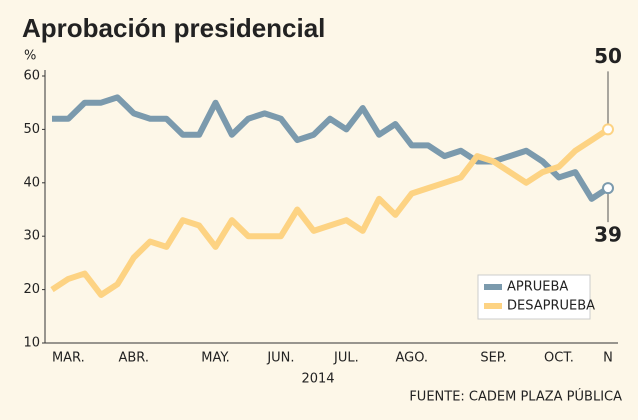  What do you see at coordinates (68, 358) in the screenshot?
I see `x-tick-label: MAR.` at bounding box center [68, 358].